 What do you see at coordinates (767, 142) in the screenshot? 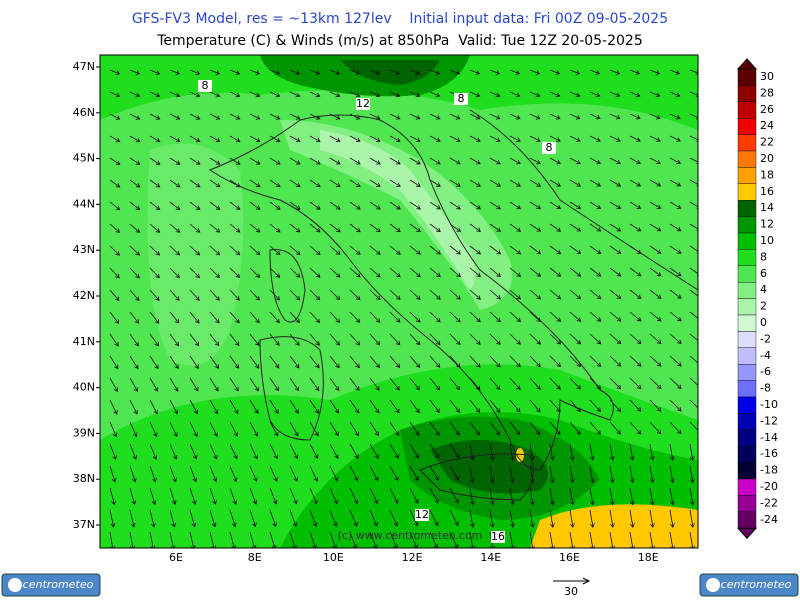
I see `colorbar-label: 22` at bounding box center [767, 142].